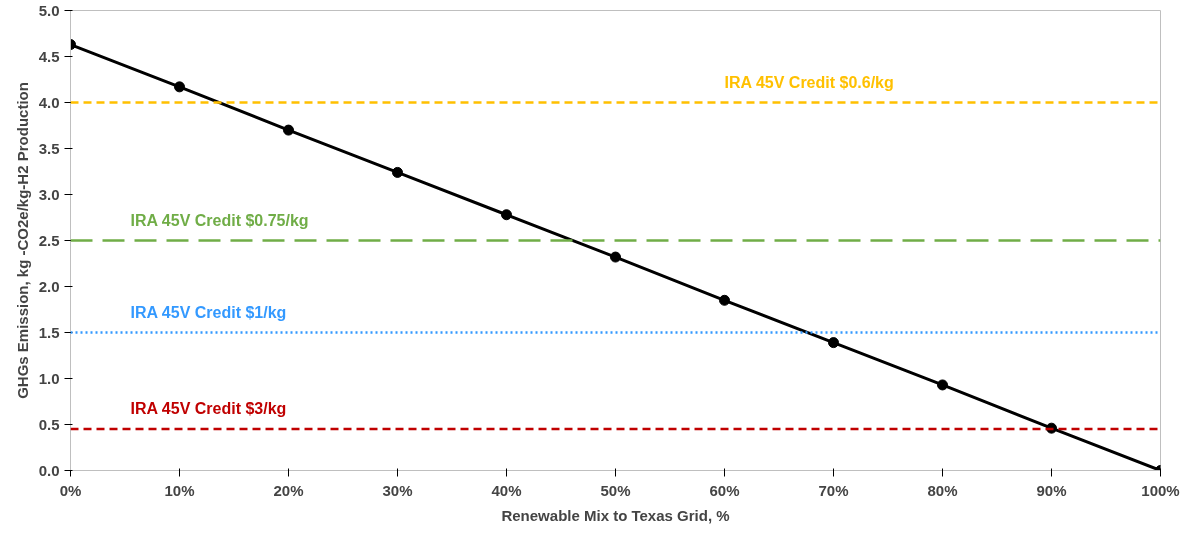 This screenshot has height=534, width=1198. I want to click on x-tick-label: 80%, so click(942, 490).